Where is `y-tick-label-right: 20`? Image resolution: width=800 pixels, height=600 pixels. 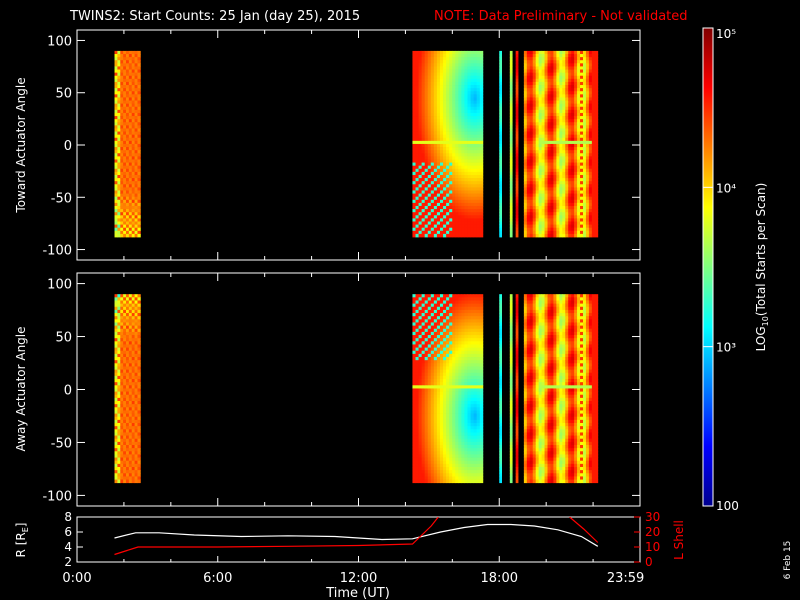
y-tick-label-right: 20 is located at coordinates (652, 532).